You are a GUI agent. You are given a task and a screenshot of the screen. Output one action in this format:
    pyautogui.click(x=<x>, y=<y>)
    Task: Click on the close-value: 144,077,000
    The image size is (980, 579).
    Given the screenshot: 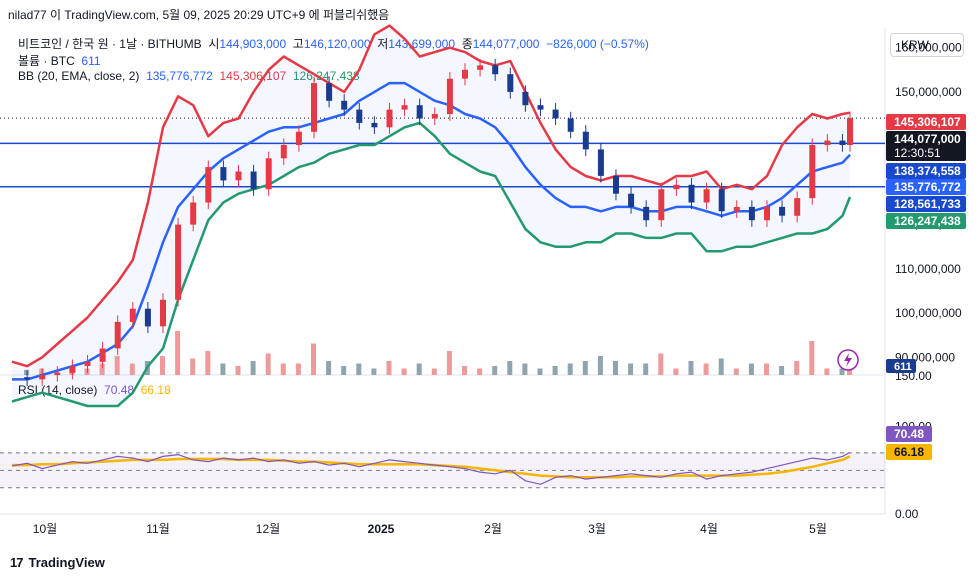 What is the action you would take?
    pyautogui.click(x=506, y=44)
    